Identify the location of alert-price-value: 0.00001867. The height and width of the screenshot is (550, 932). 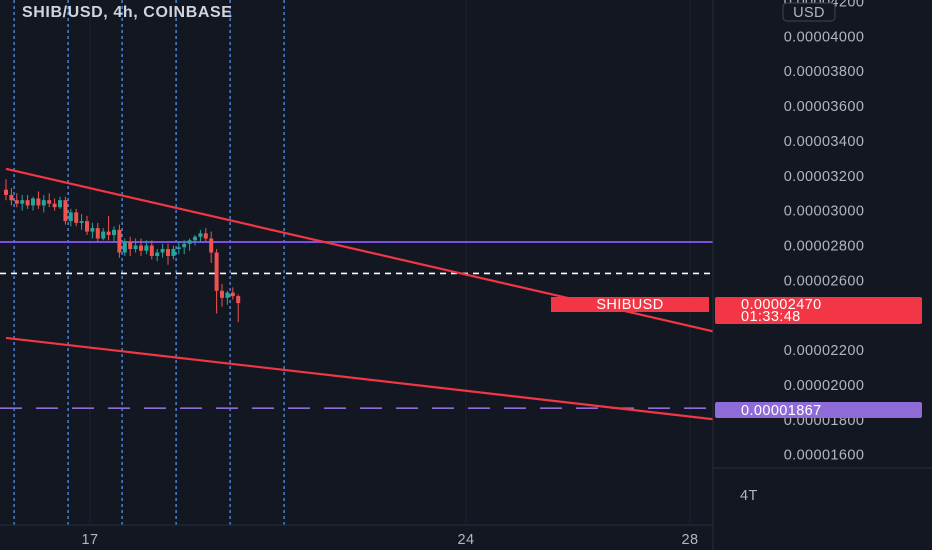
(781, 411).